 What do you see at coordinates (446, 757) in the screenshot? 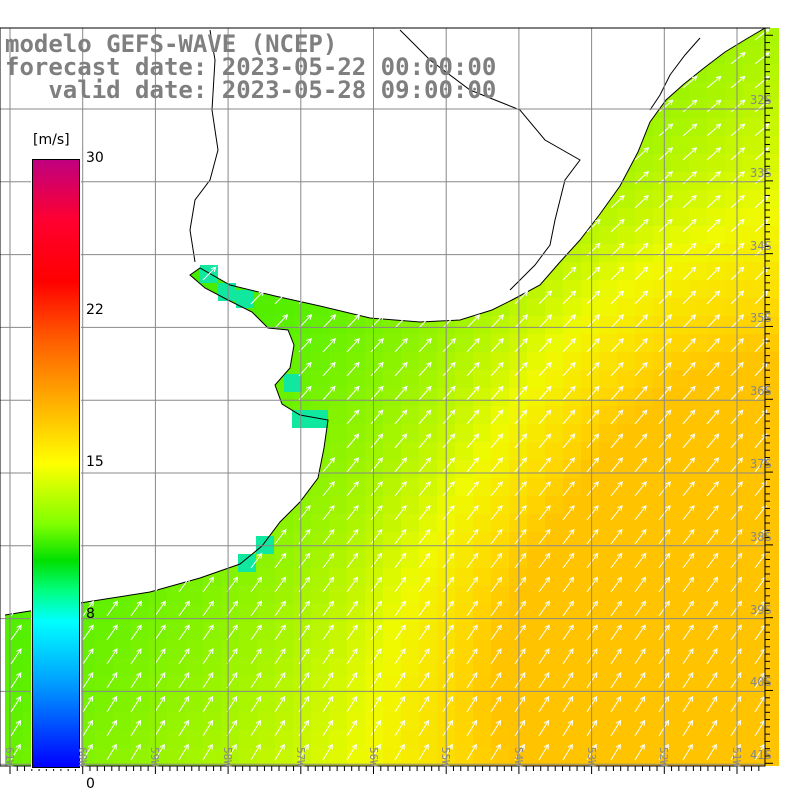
I see `lon-label: 55W` at bounding box center [446, 757].